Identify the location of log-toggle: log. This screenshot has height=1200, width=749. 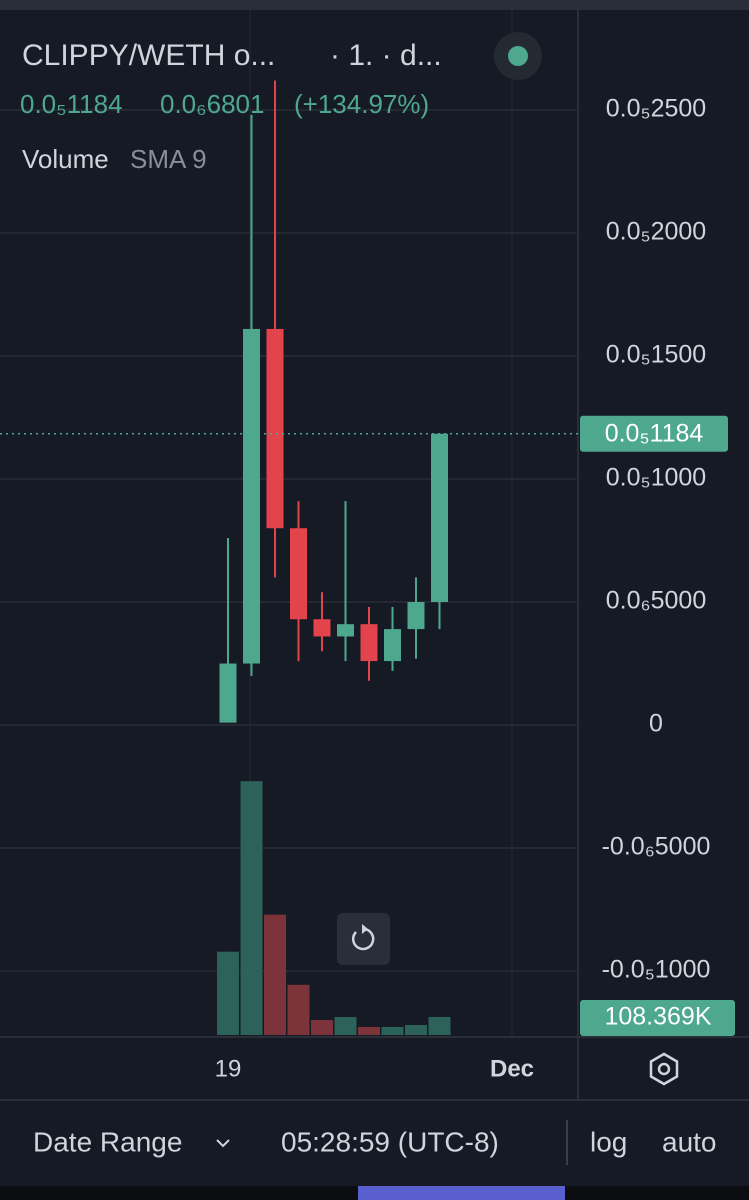
(608, 1141).